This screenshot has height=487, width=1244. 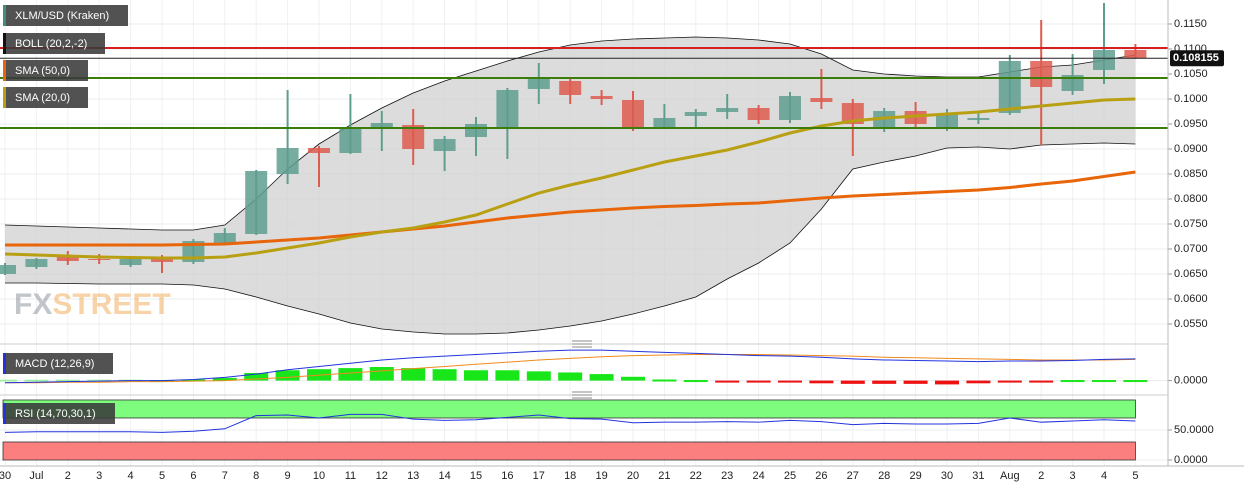 What do you see at coordinates (5, 476) in the screenshot?
I see `x-tick-label: 30` at bounding box center [5, 476].